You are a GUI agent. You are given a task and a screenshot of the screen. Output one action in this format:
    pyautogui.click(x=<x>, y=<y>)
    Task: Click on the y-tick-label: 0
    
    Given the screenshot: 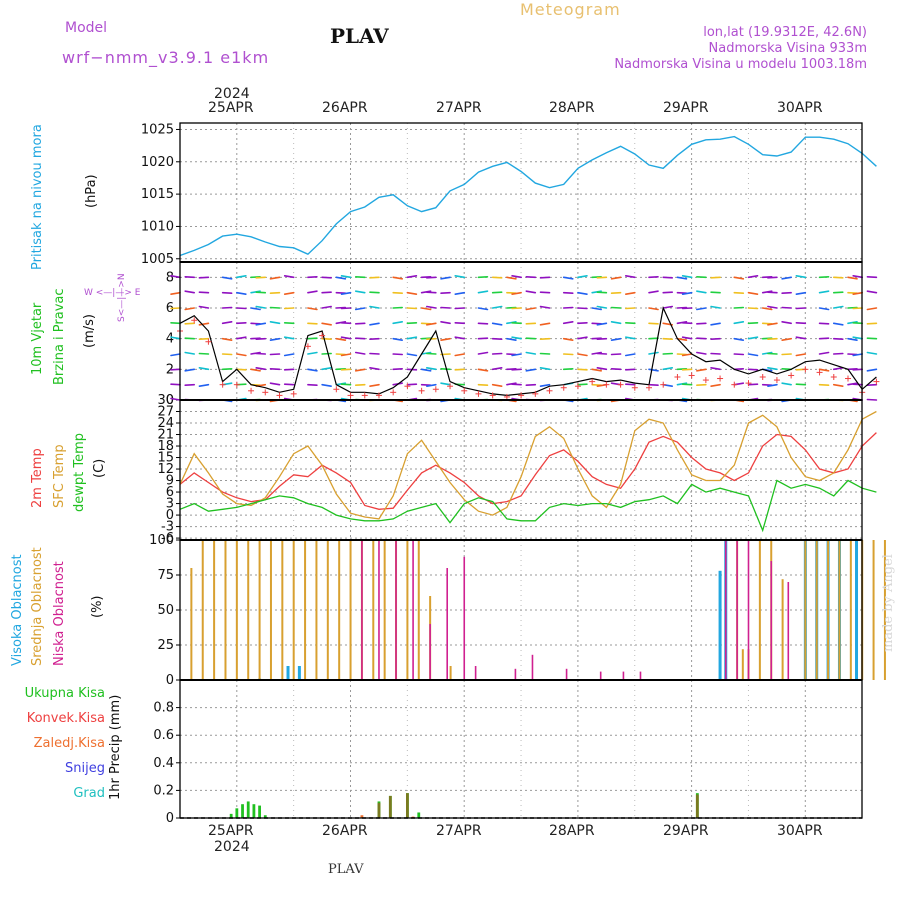 What is the action you would take?
    pyautogui.click(x=170, y=680)
    